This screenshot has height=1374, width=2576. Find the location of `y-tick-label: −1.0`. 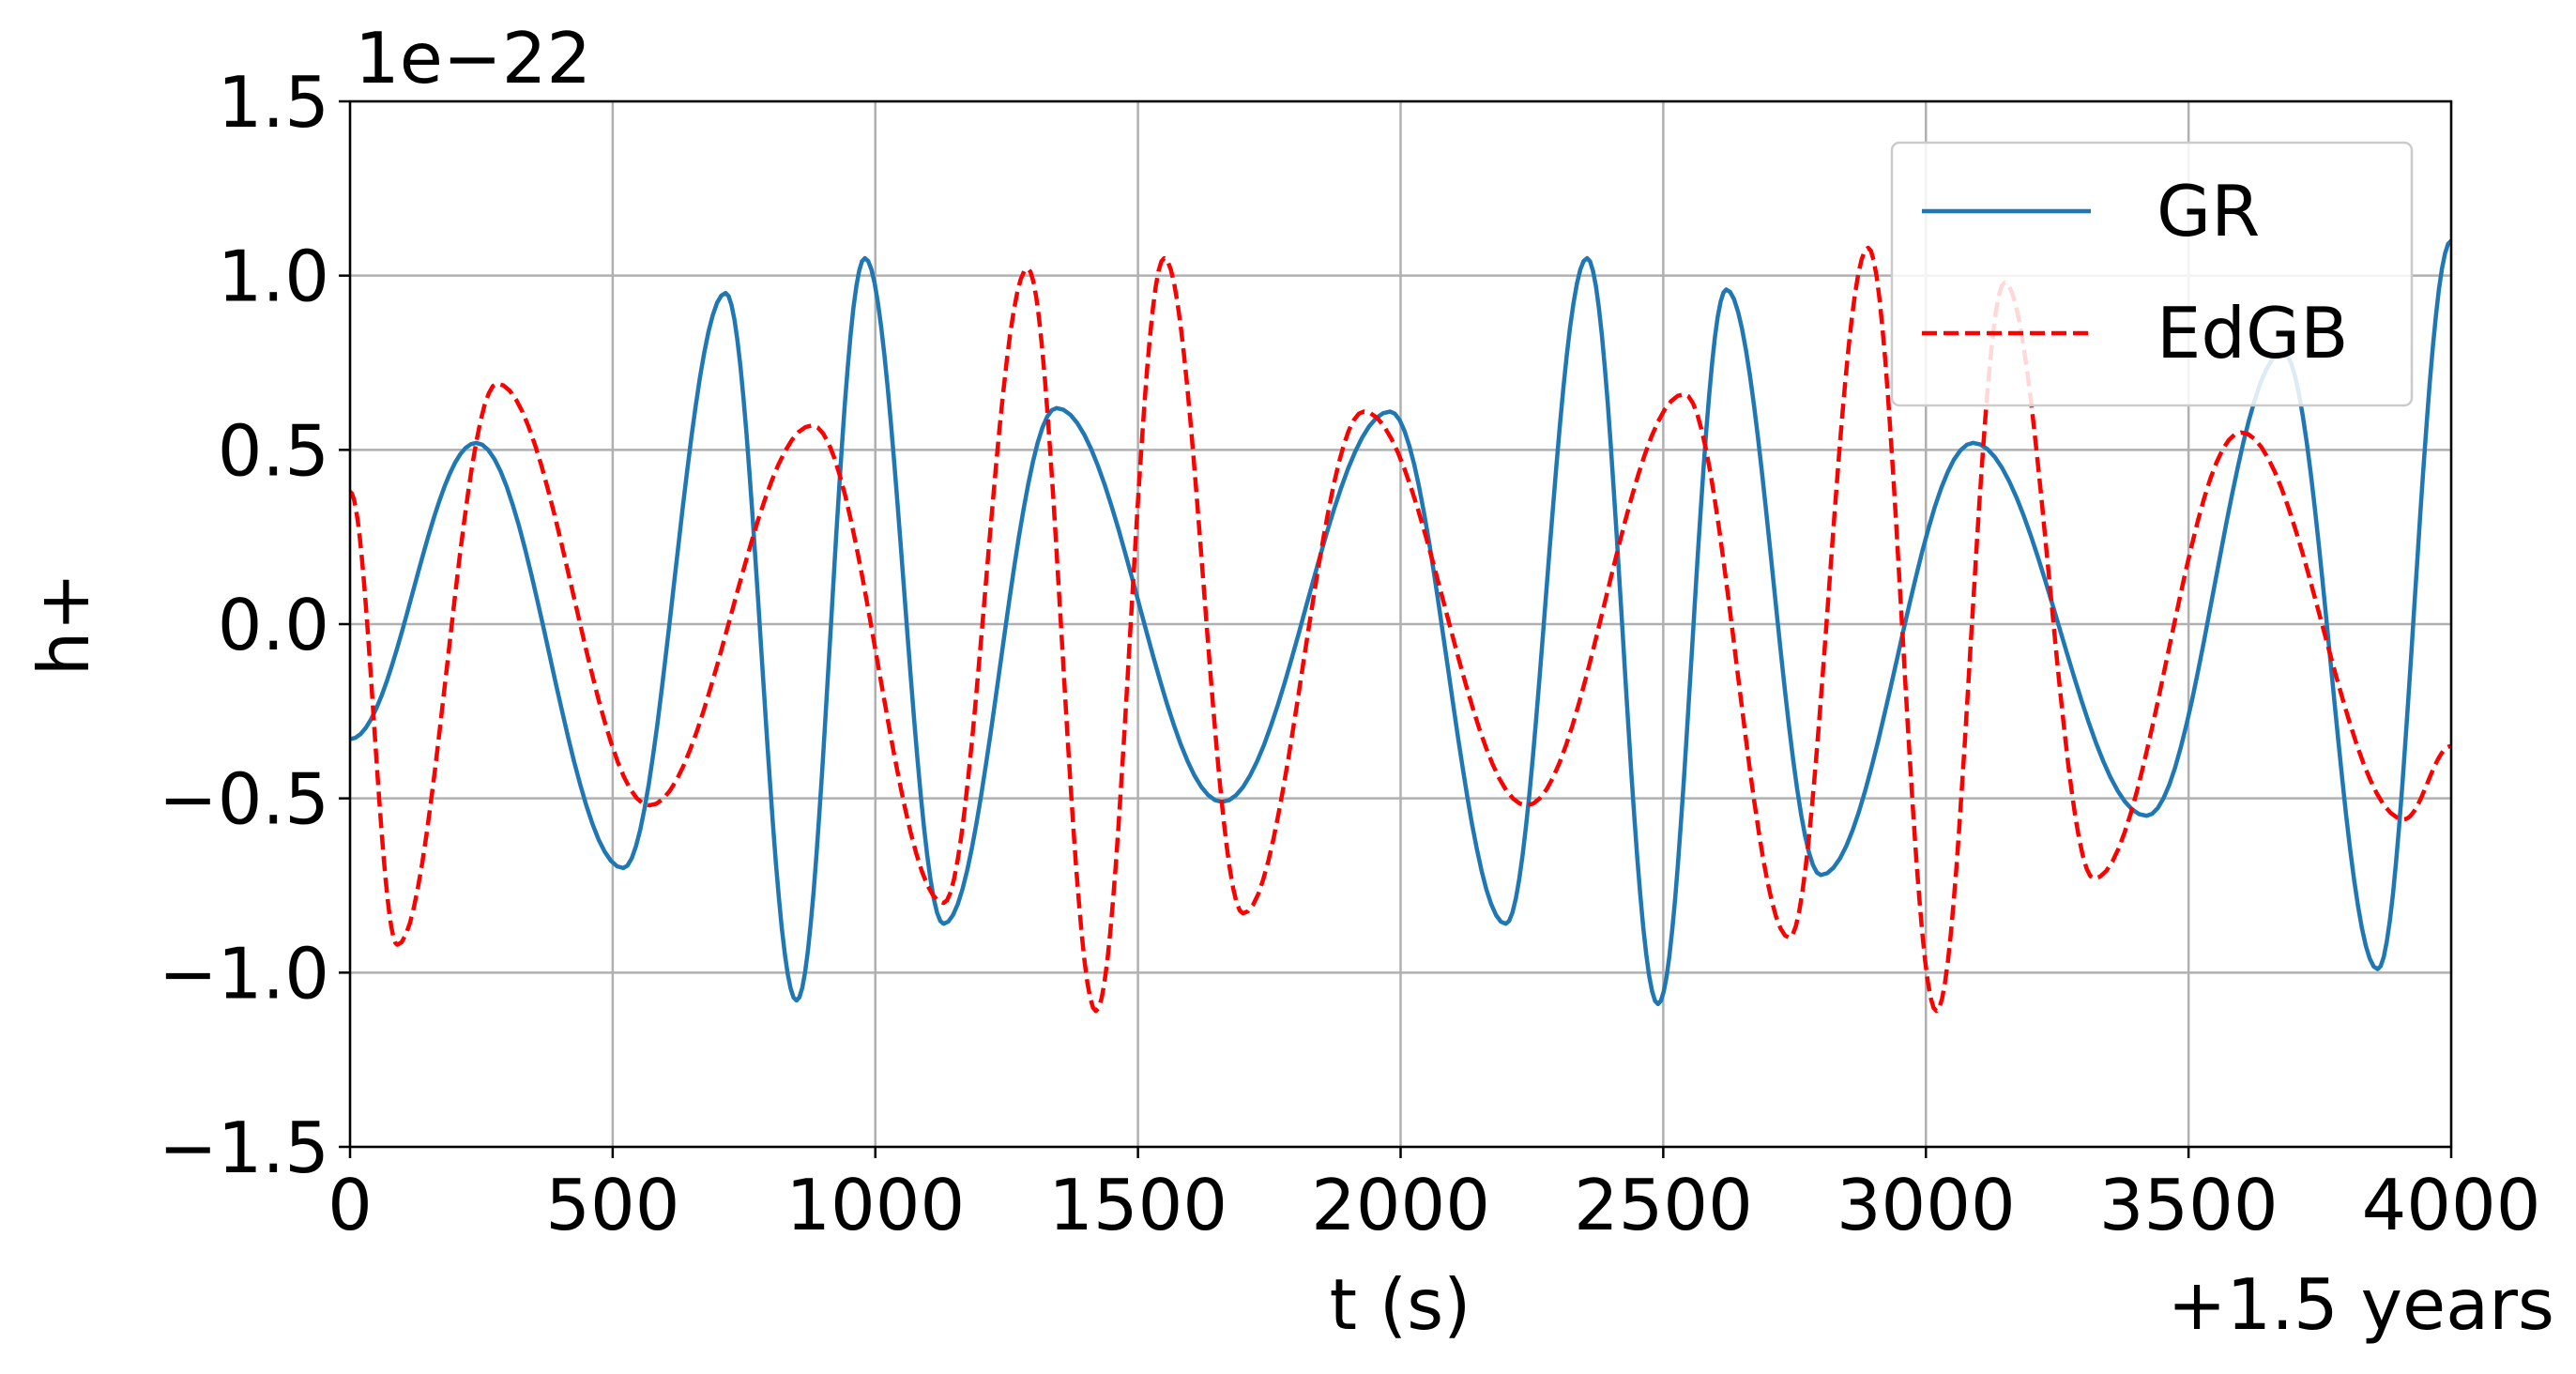

y-tick-label: −1.0 is located at coordinates (244, 973).